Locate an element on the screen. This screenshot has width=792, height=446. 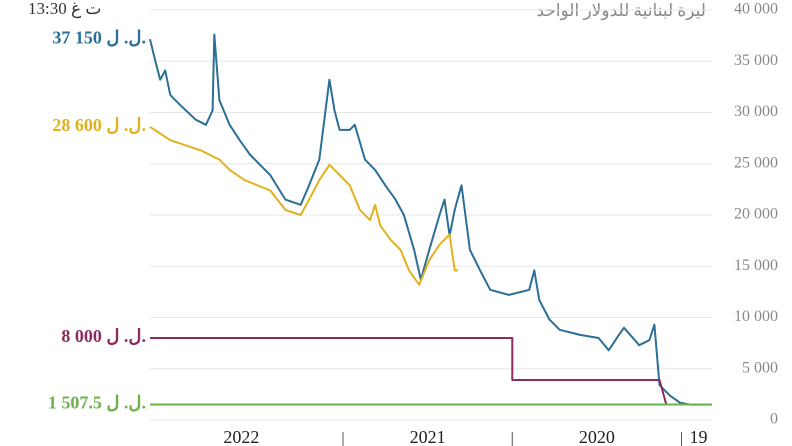
y-axis-label: ليرة لبنانية للدولار الواحد is located at coordinates (621, 11).